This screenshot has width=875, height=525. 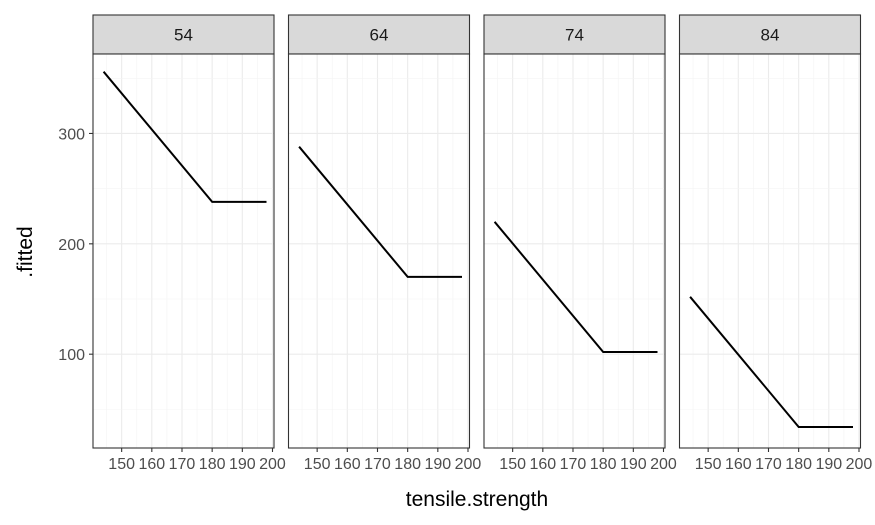 I want to click on y-tick-label: 300, so click(x=71, y=134).